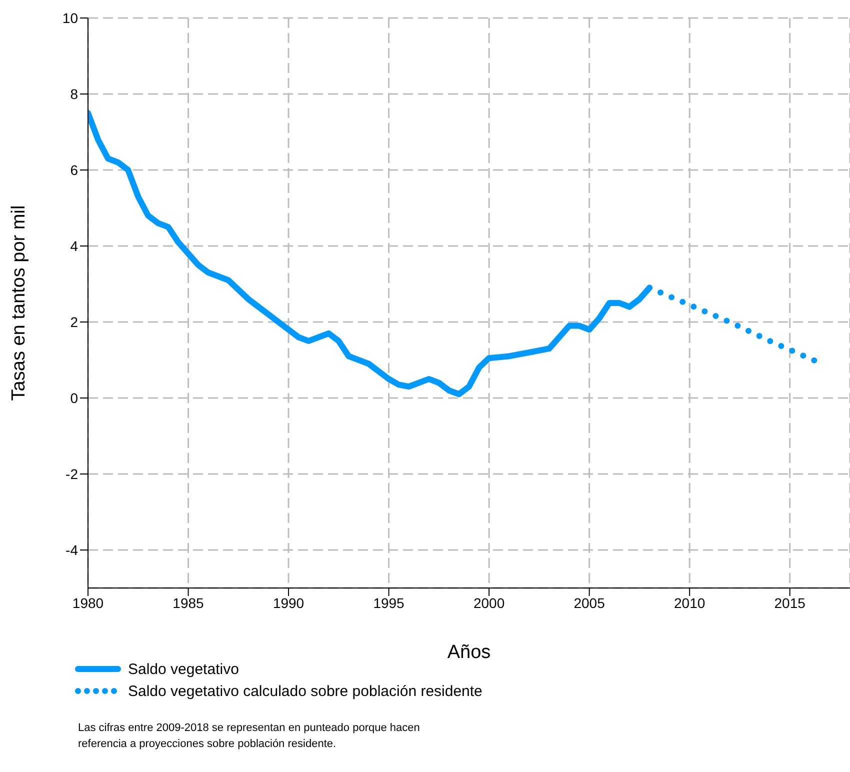 The width and height of the screenshot is (850, 772). I want to click on y-tick-label: 6, so click(74, 170).